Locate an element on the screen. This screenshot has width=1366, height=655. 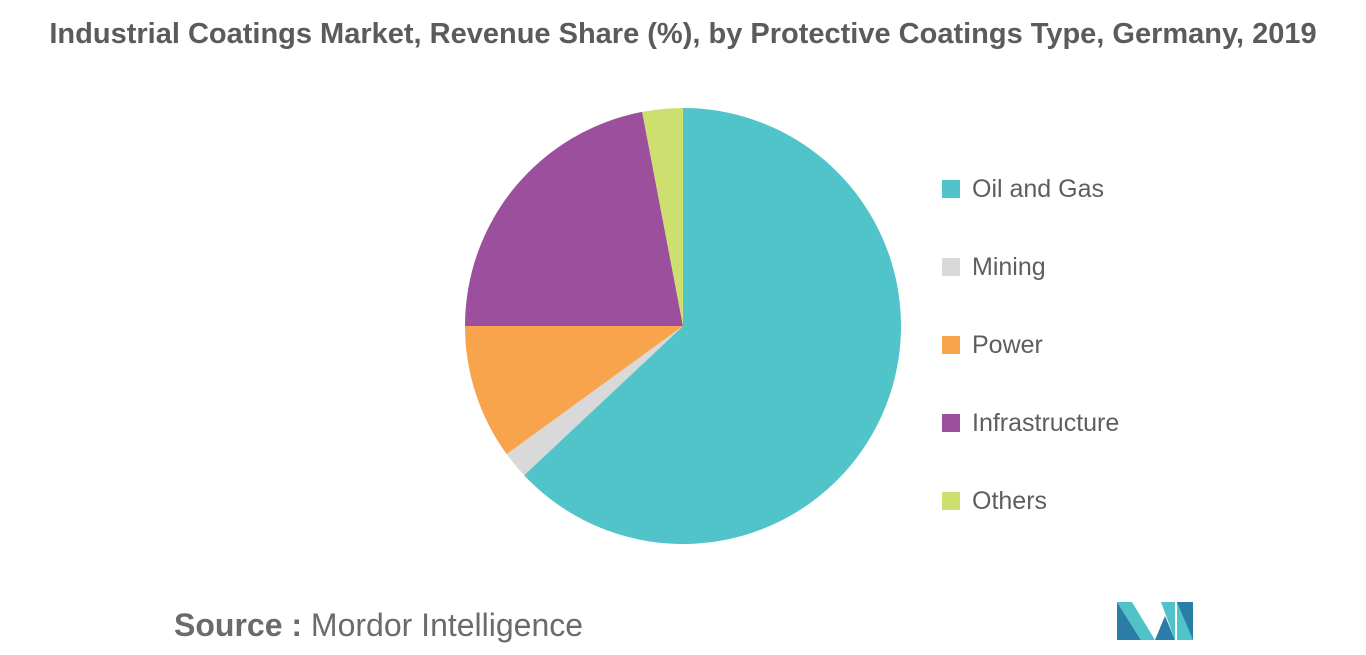
legend-item-mining: Mining is located at coordinates (1030, 267).